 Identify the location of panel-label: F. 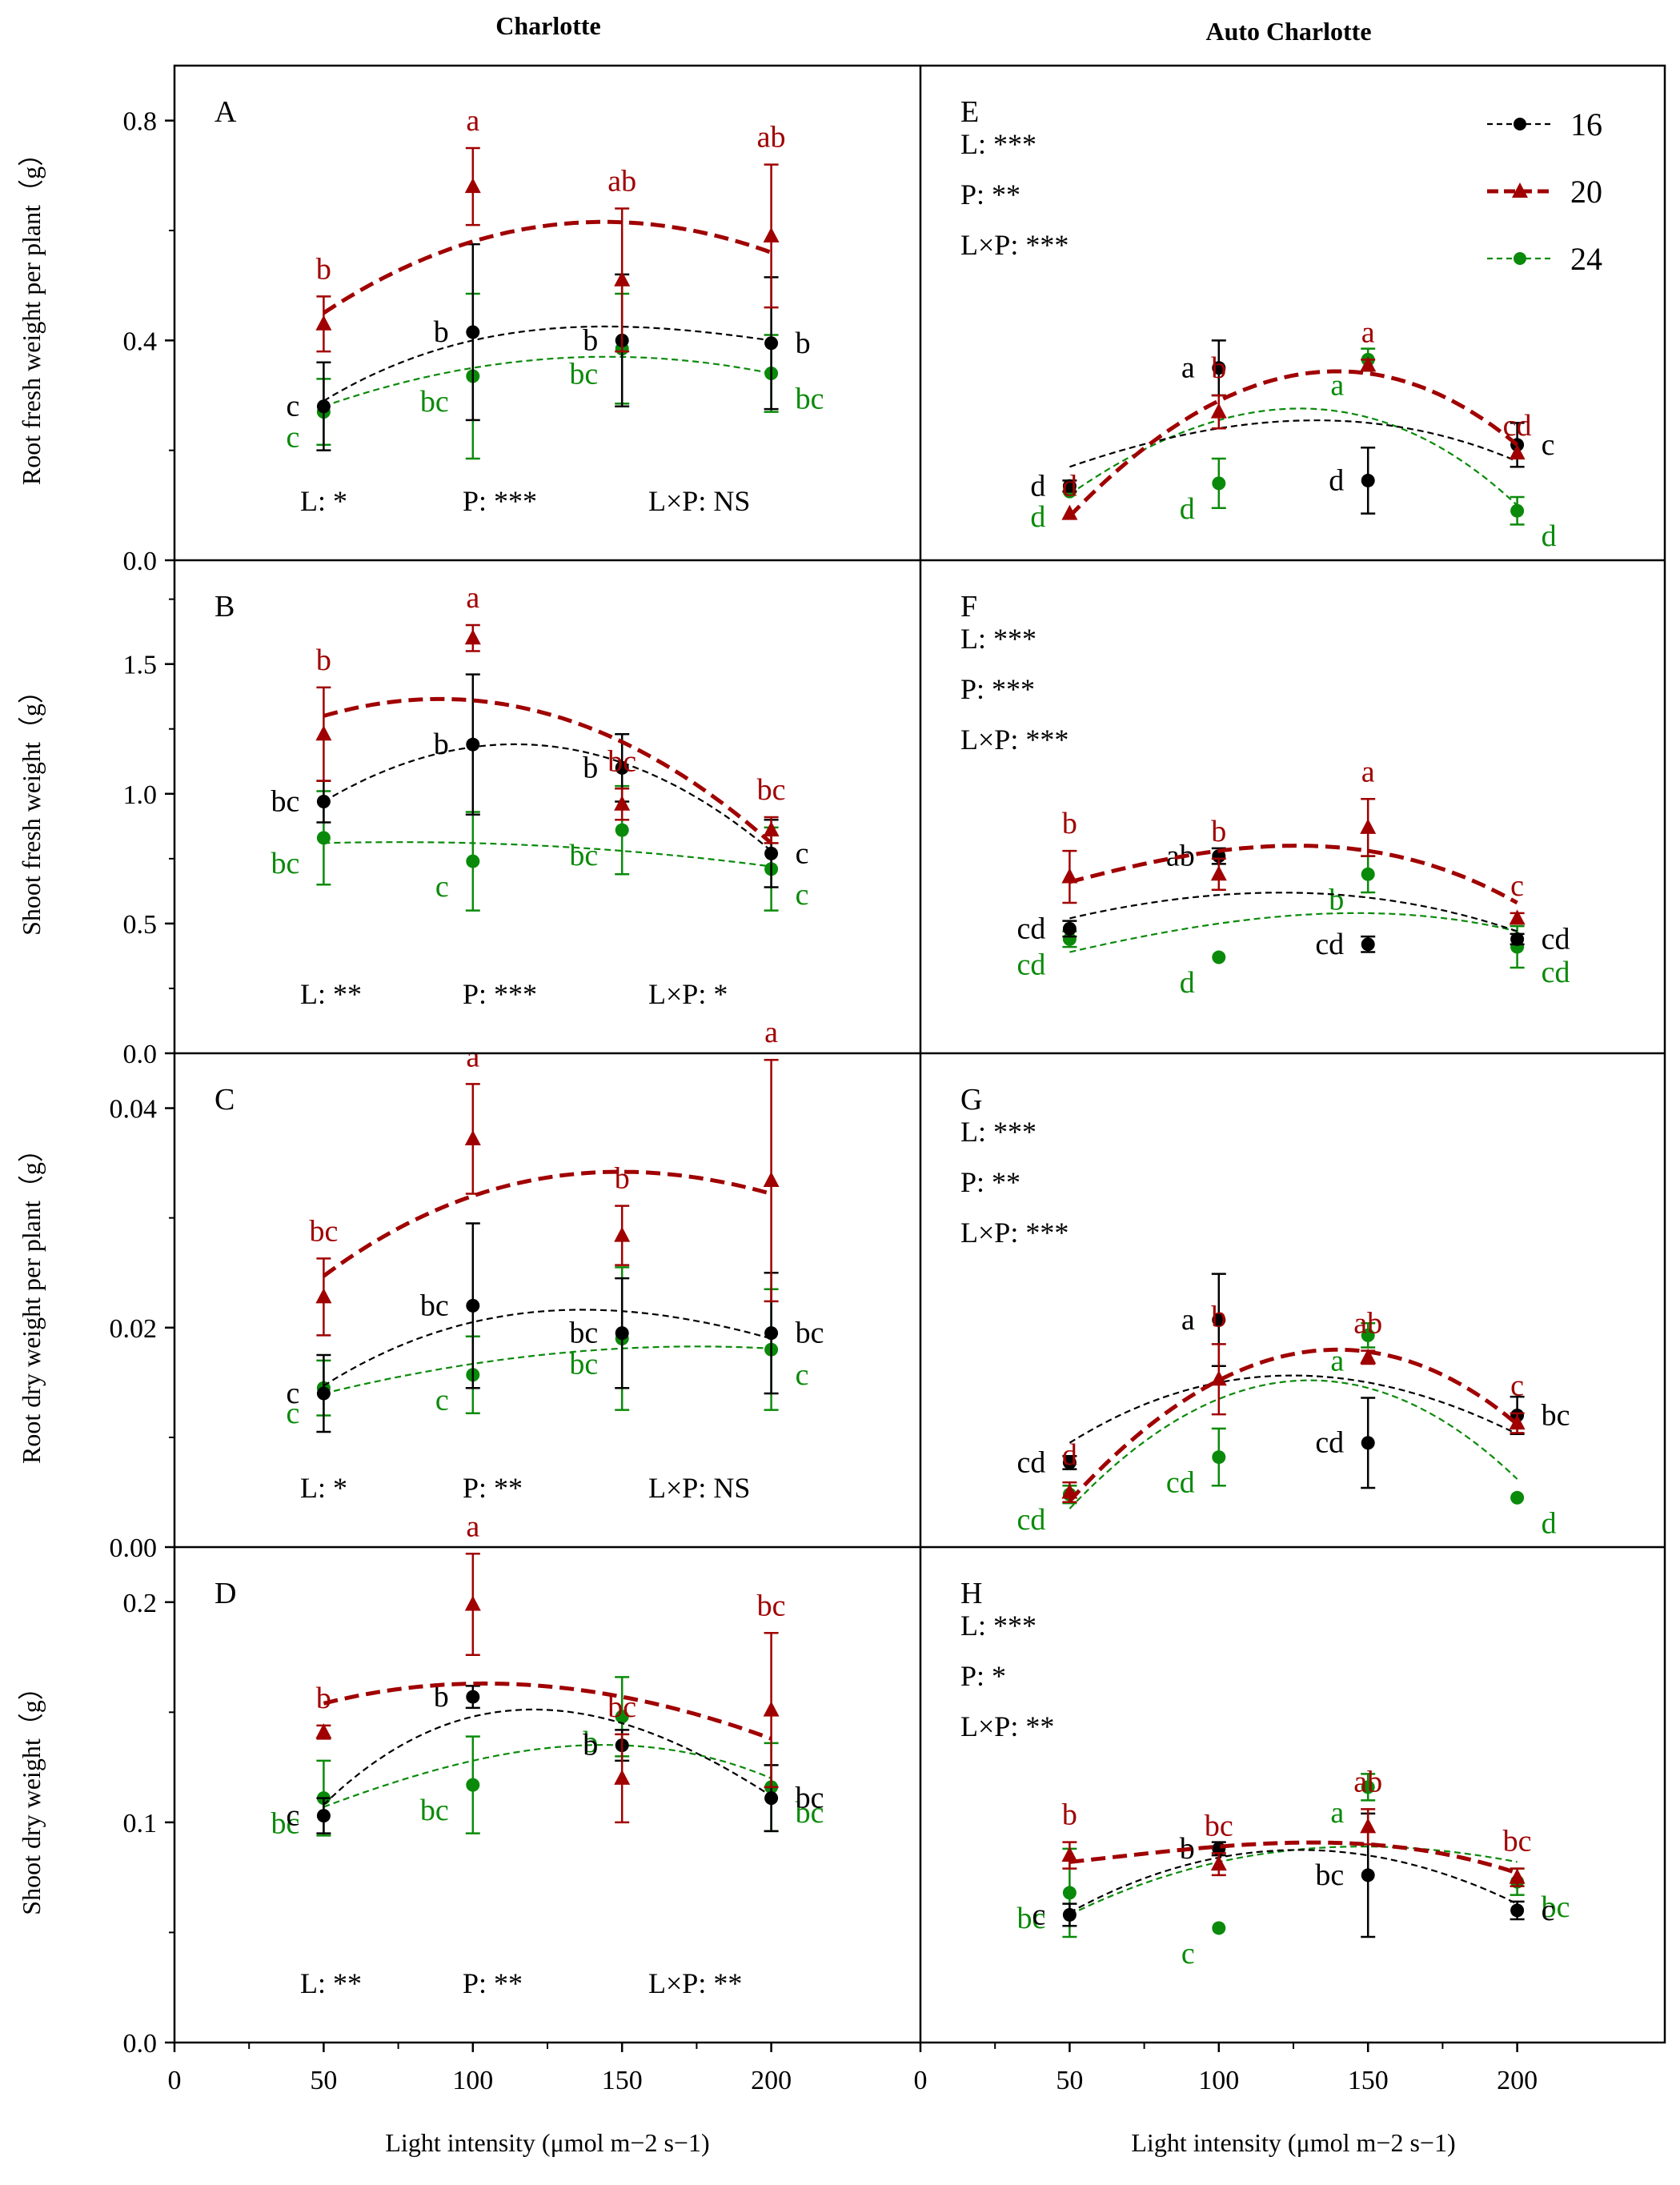
(968, 606).